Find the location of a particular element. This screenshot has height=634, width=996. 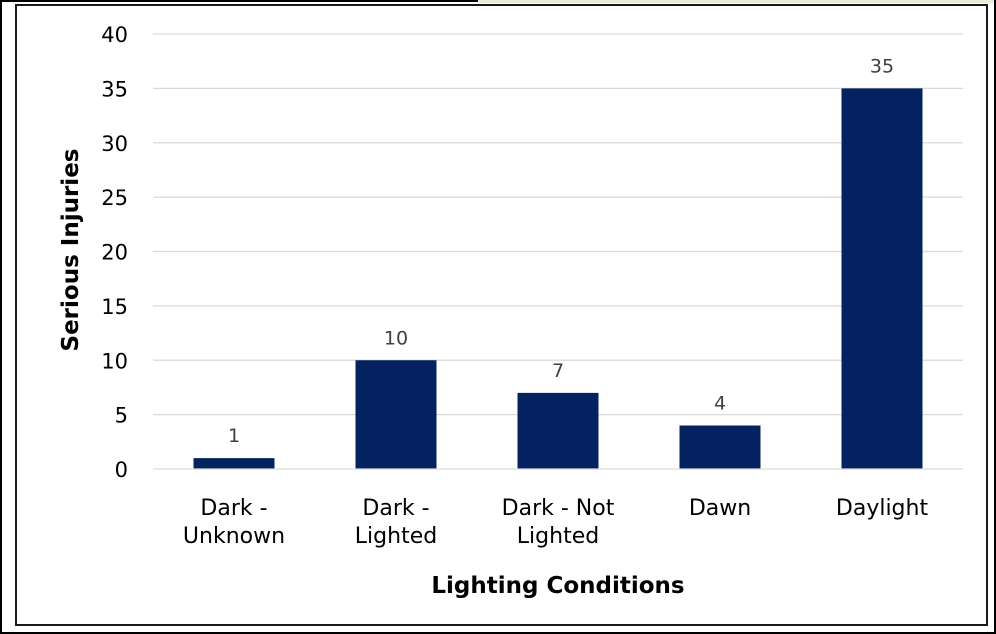

y-tick-label: 20 is located at coordinates (114, 253).